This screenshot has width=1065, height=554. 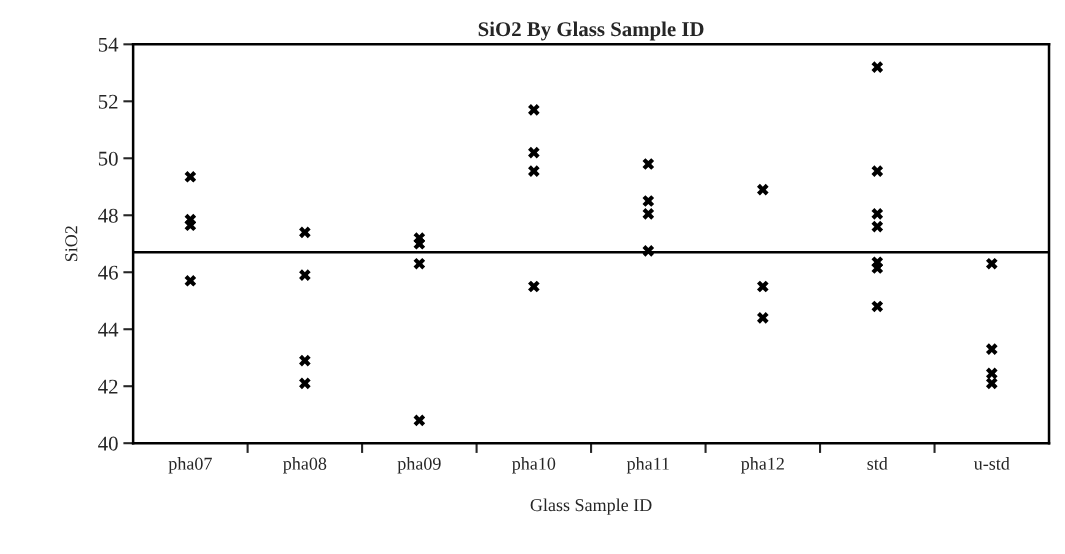 What do you see at coordinates (762, 465) in the screenshot?
I see `x-tick-label: pha12` at bounding box center [762, 465].